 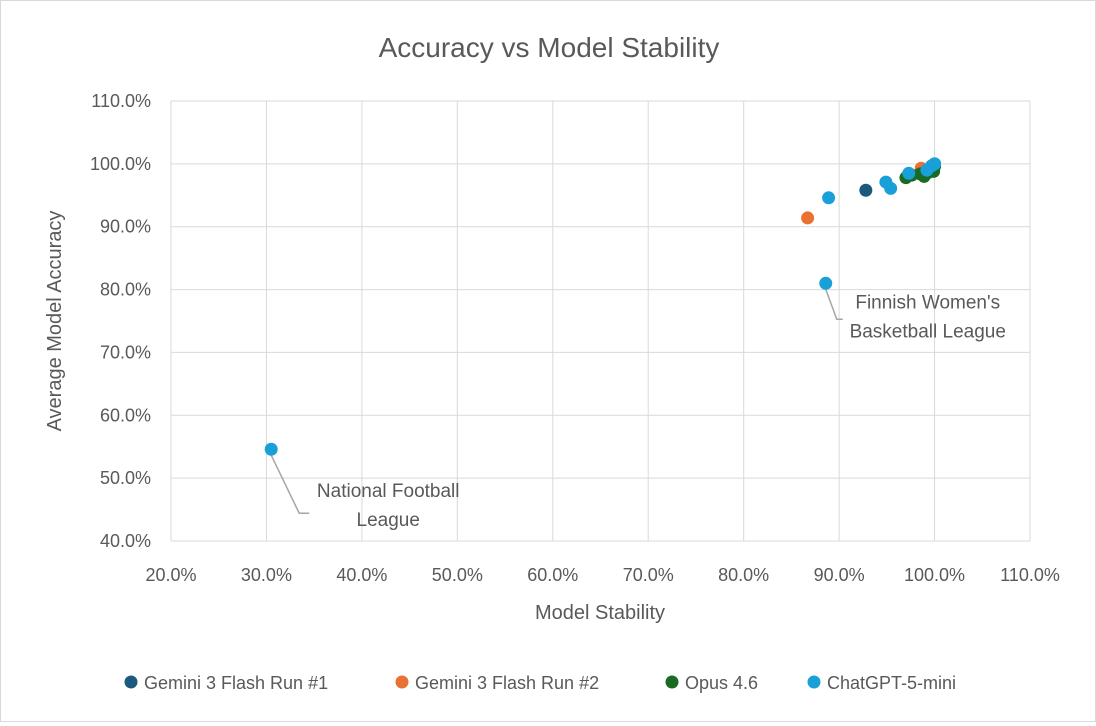 I want to click on y-tick-label: 60.0%, so click(x=125, y=415).